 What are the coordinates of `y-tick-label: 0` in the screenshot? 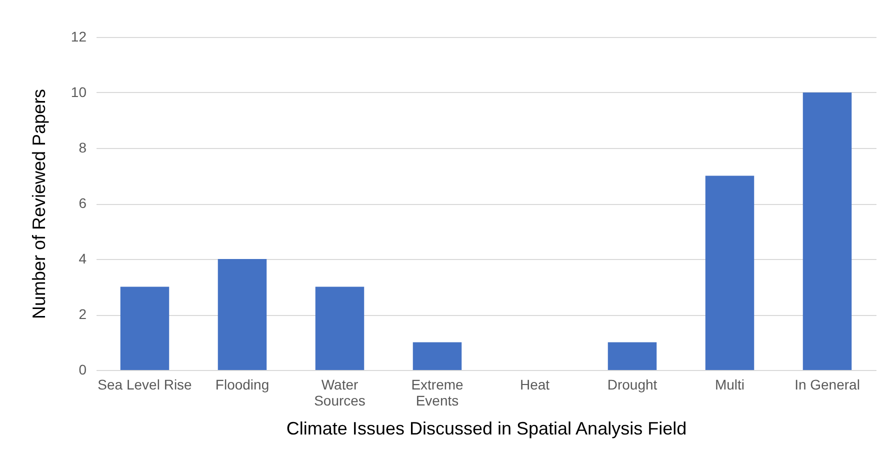 It's located at (82, 370).